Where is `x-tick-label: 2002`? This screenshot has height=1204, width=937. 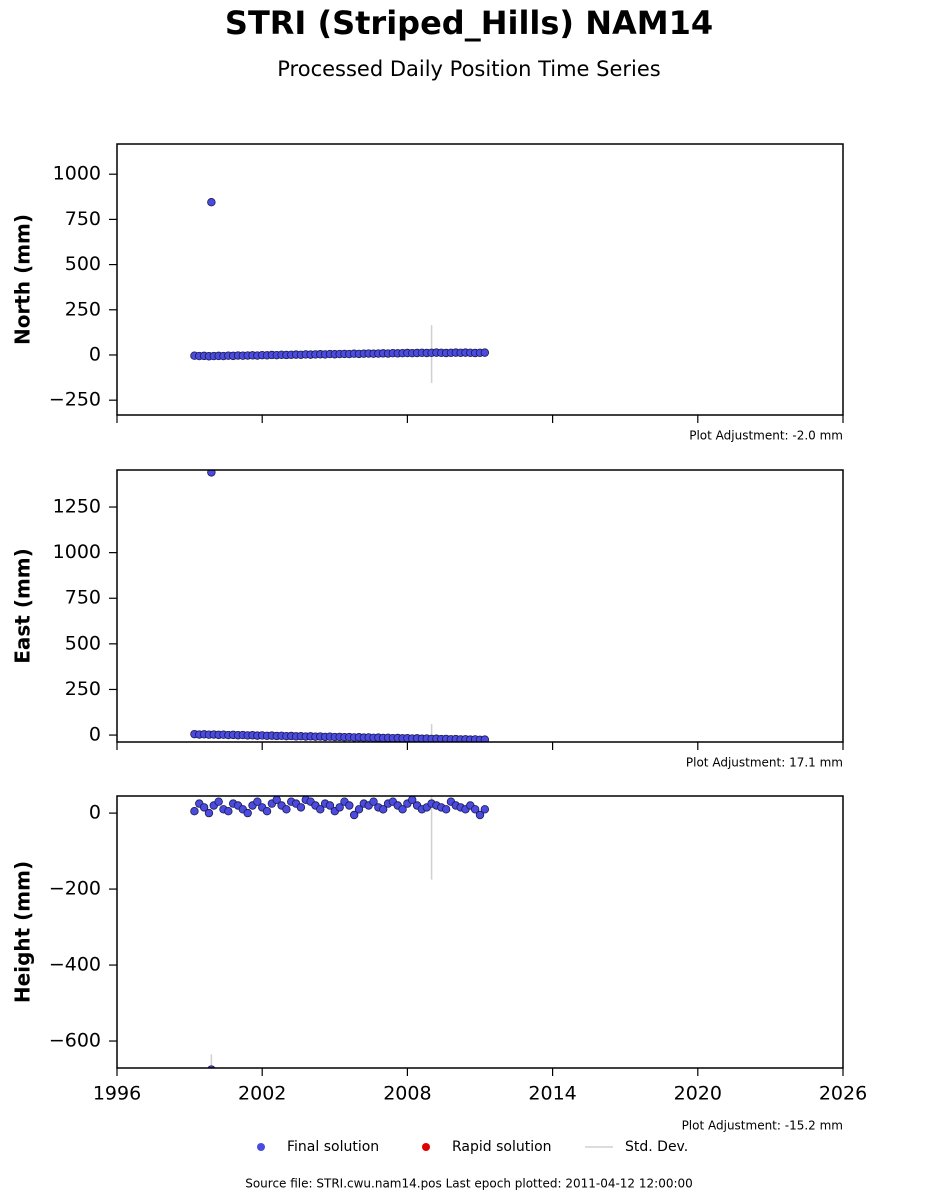
x-tick-label: 2002 is located at coordinates (262, 1094).